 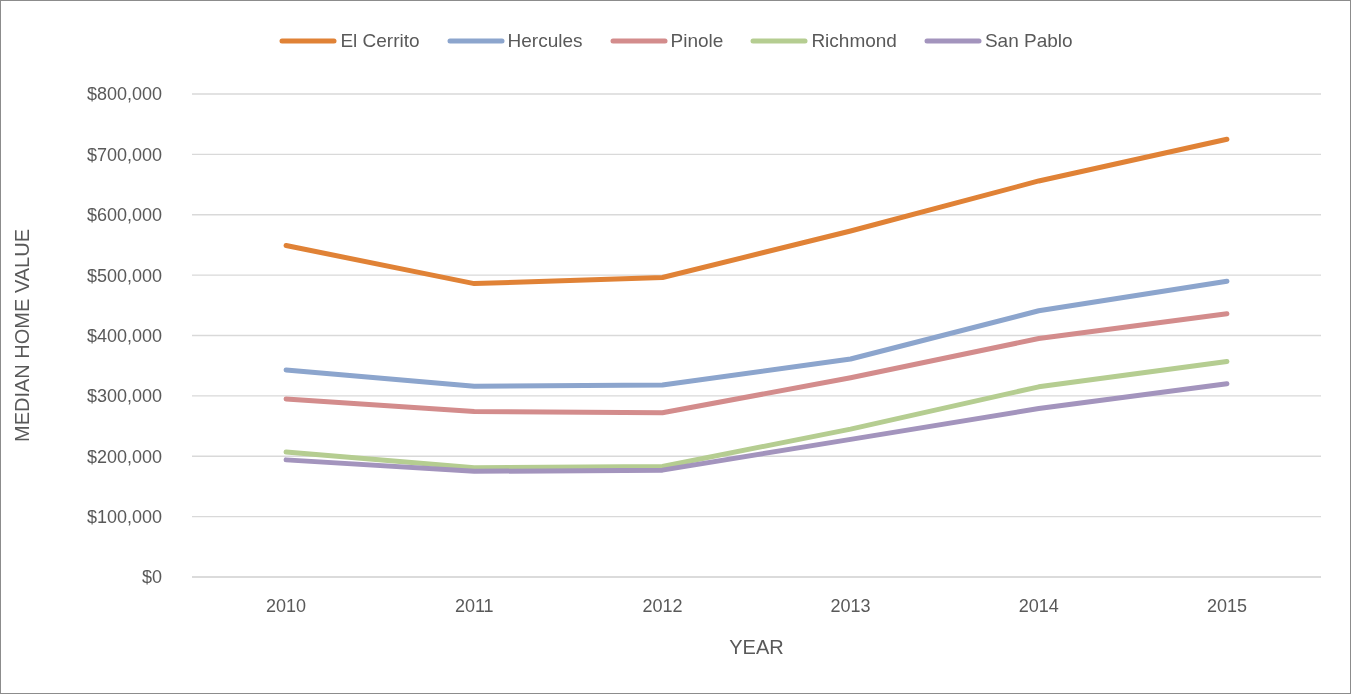 I want to click on x-tick-label: 2010, so click(x=286, y=605).